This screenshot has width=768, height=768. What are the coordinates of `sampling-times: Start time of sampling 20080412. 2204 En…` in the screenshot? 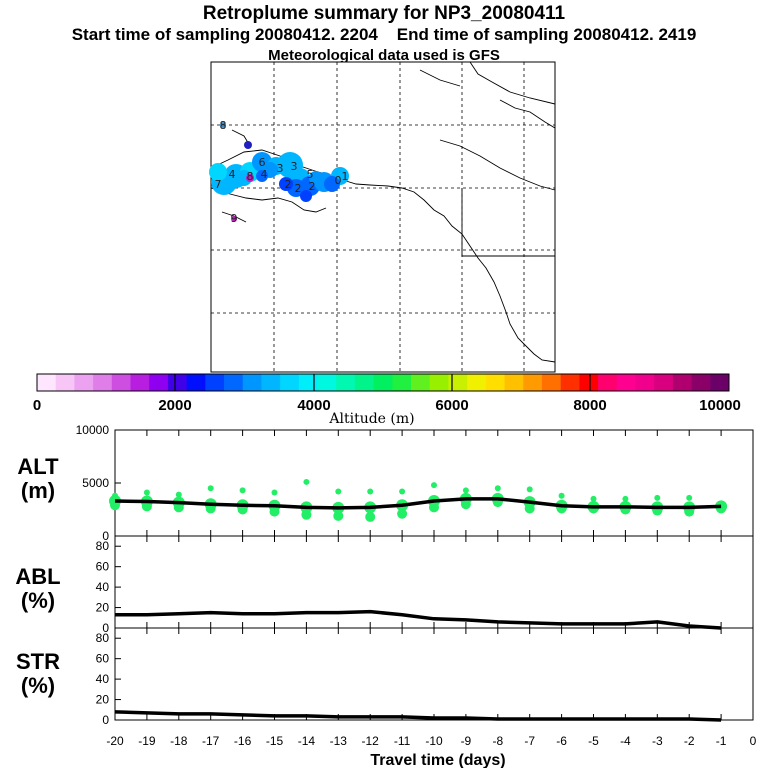 It's located at (384, 35).